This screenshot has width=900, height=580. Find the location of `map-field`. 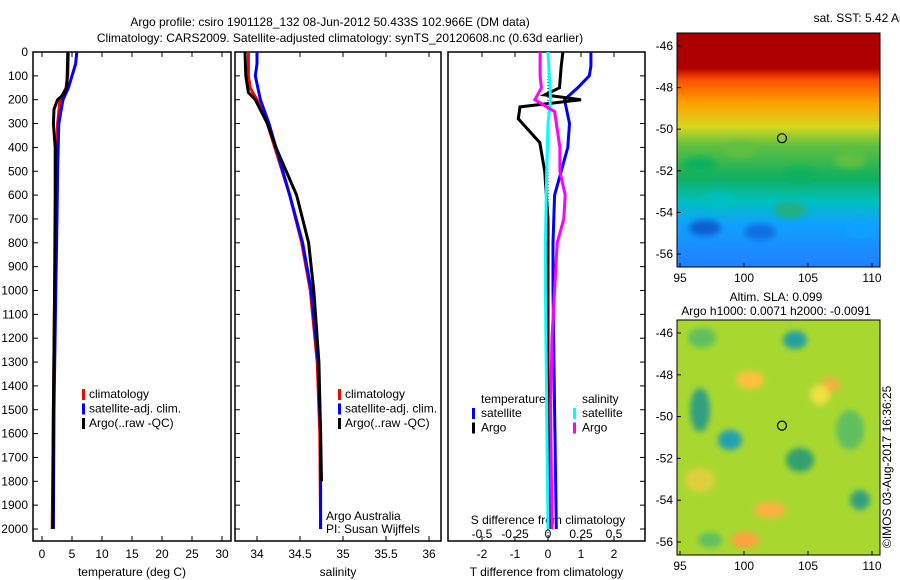

map-field is located at coordinates (778, 150).